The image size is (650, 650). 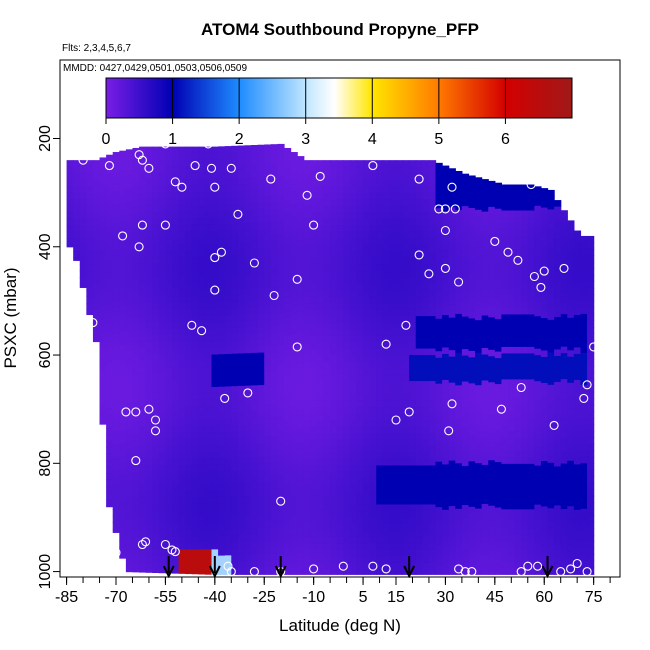 I want to click on sample-point, so click(x=616, y=566).